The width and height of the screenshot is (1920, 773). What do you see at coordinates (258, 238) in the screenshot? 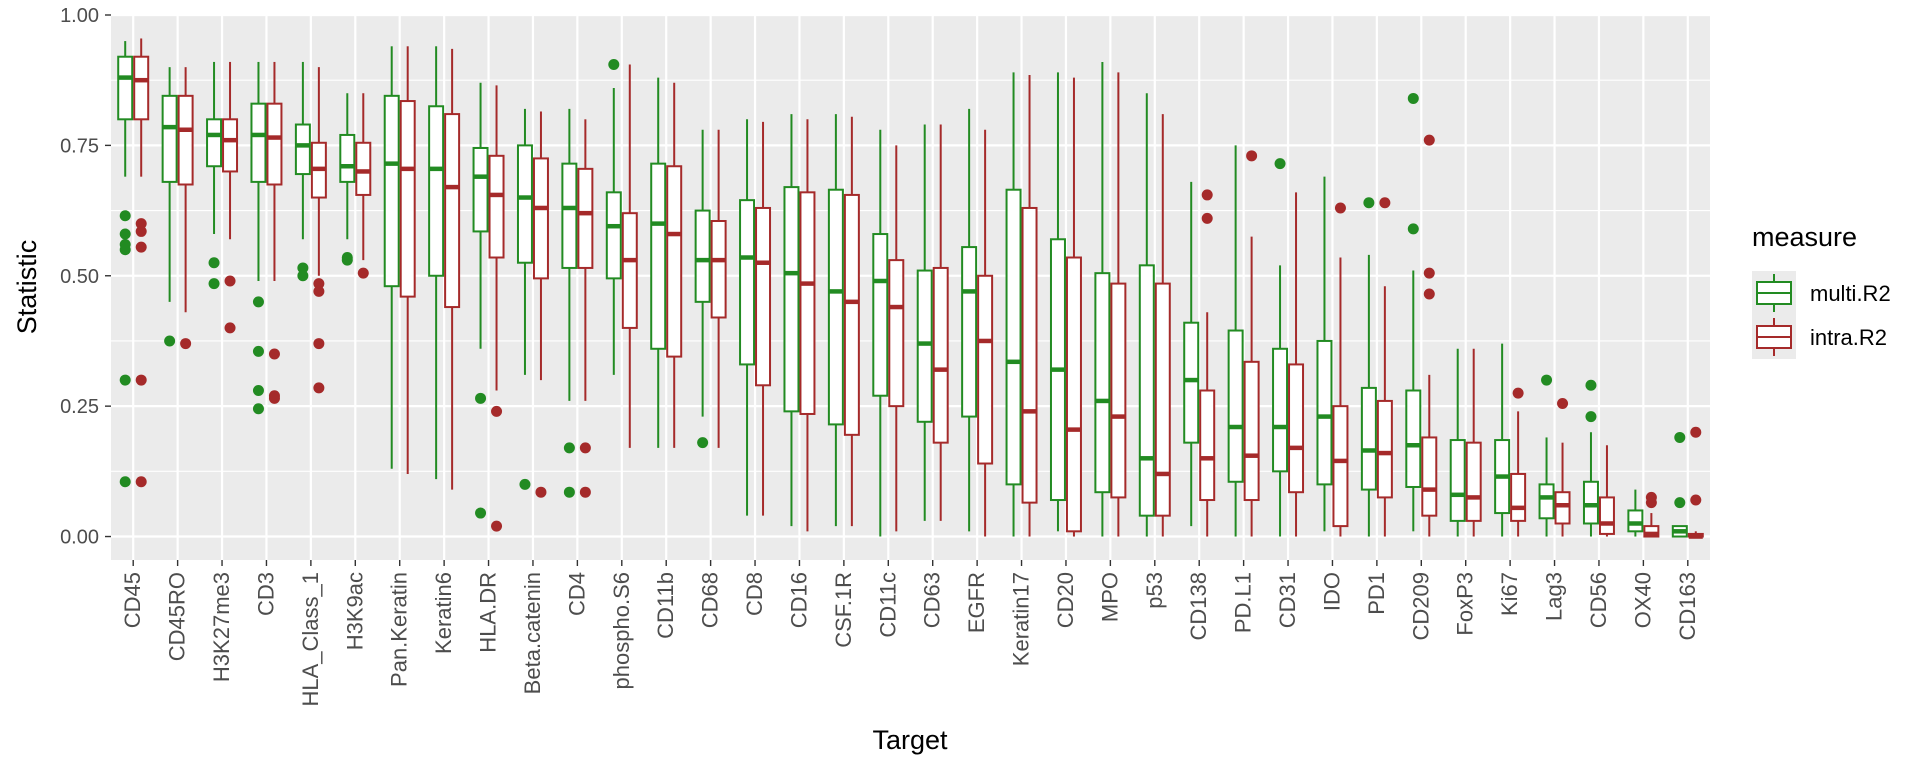
I see `box-multi.R2-CD3` at bounding box center [258, 238].